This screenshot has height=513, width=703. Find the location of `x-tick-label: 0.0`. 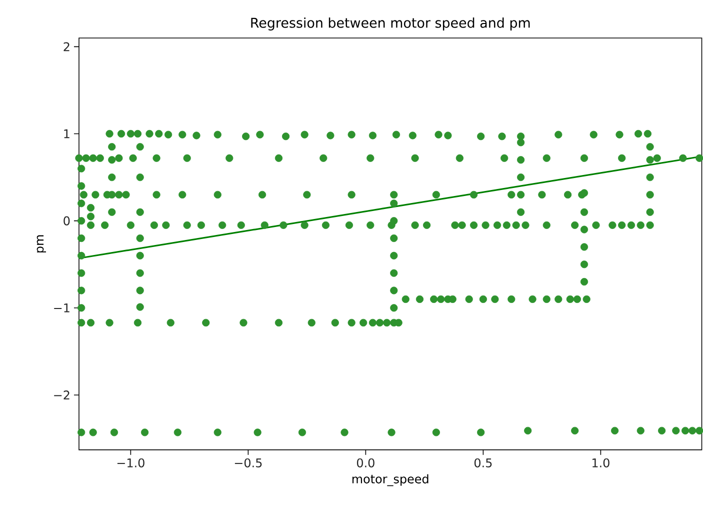

x-tick-label: 0.0 is located at coordinates (365, 463).